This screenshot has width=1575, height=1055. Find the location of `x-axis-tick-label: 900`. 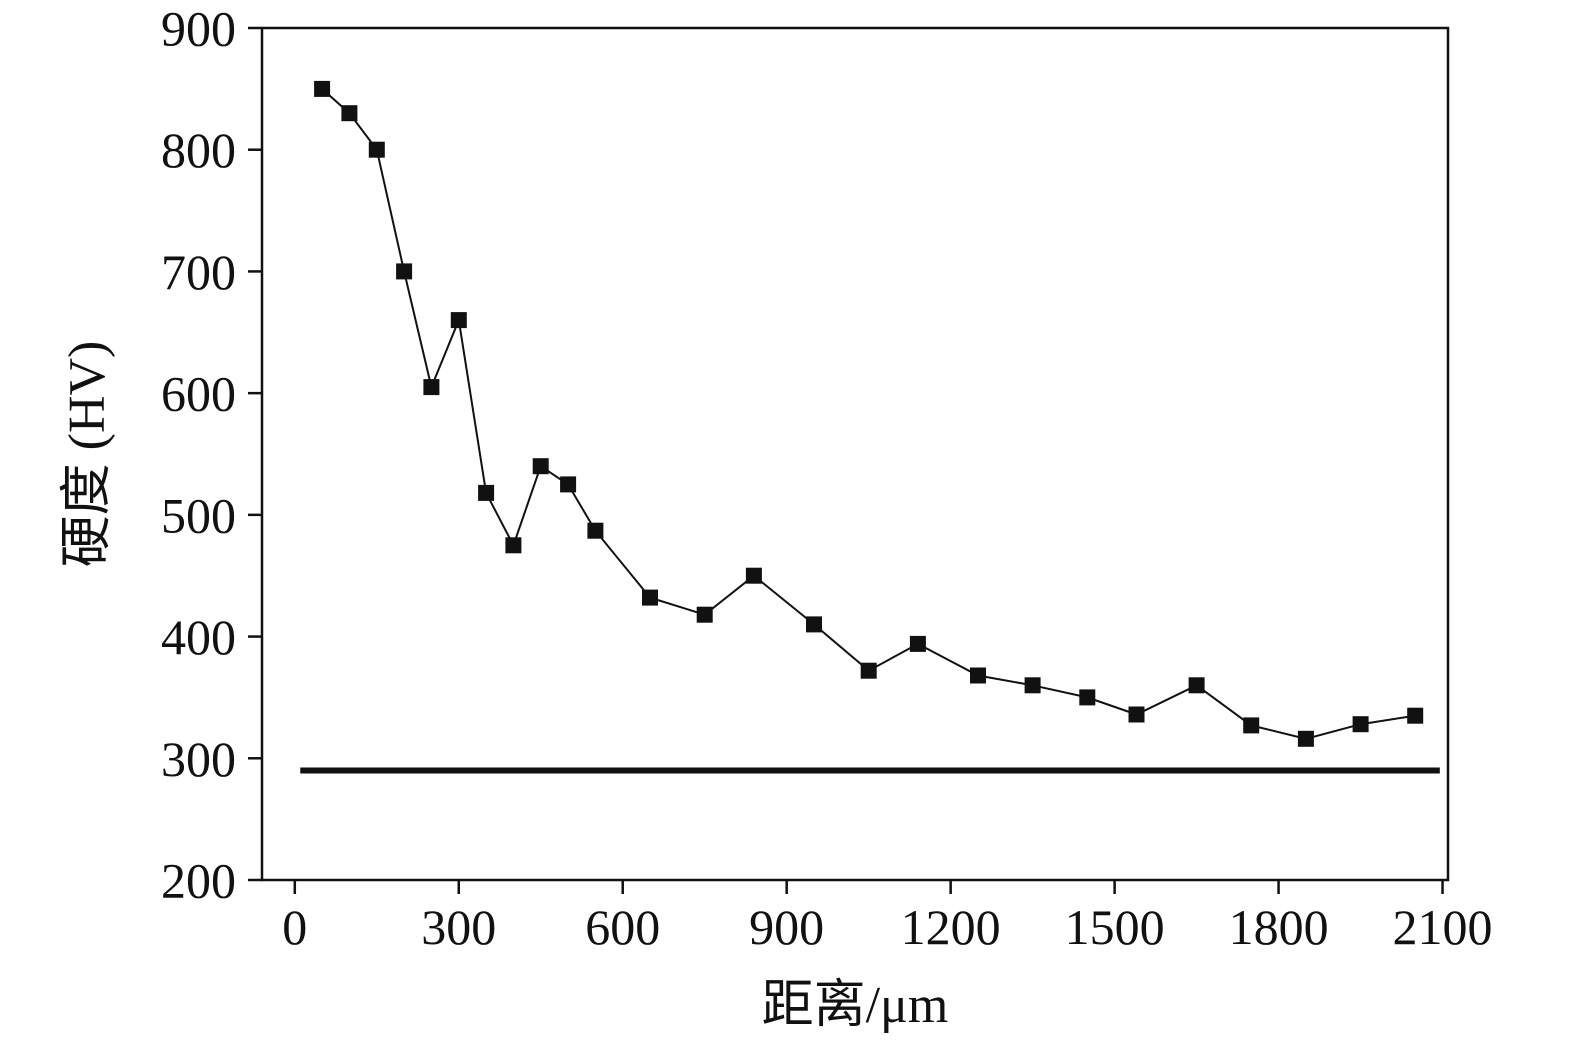

x-axis-tick-label: 900 is located at coordinates (786, 927).